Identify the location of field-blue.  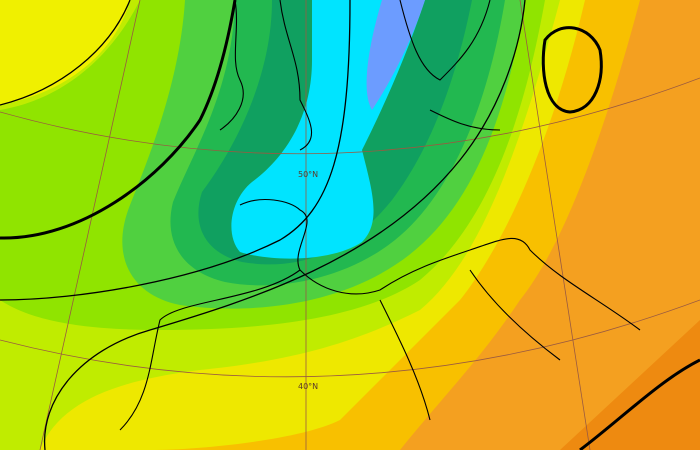
(395, 55).